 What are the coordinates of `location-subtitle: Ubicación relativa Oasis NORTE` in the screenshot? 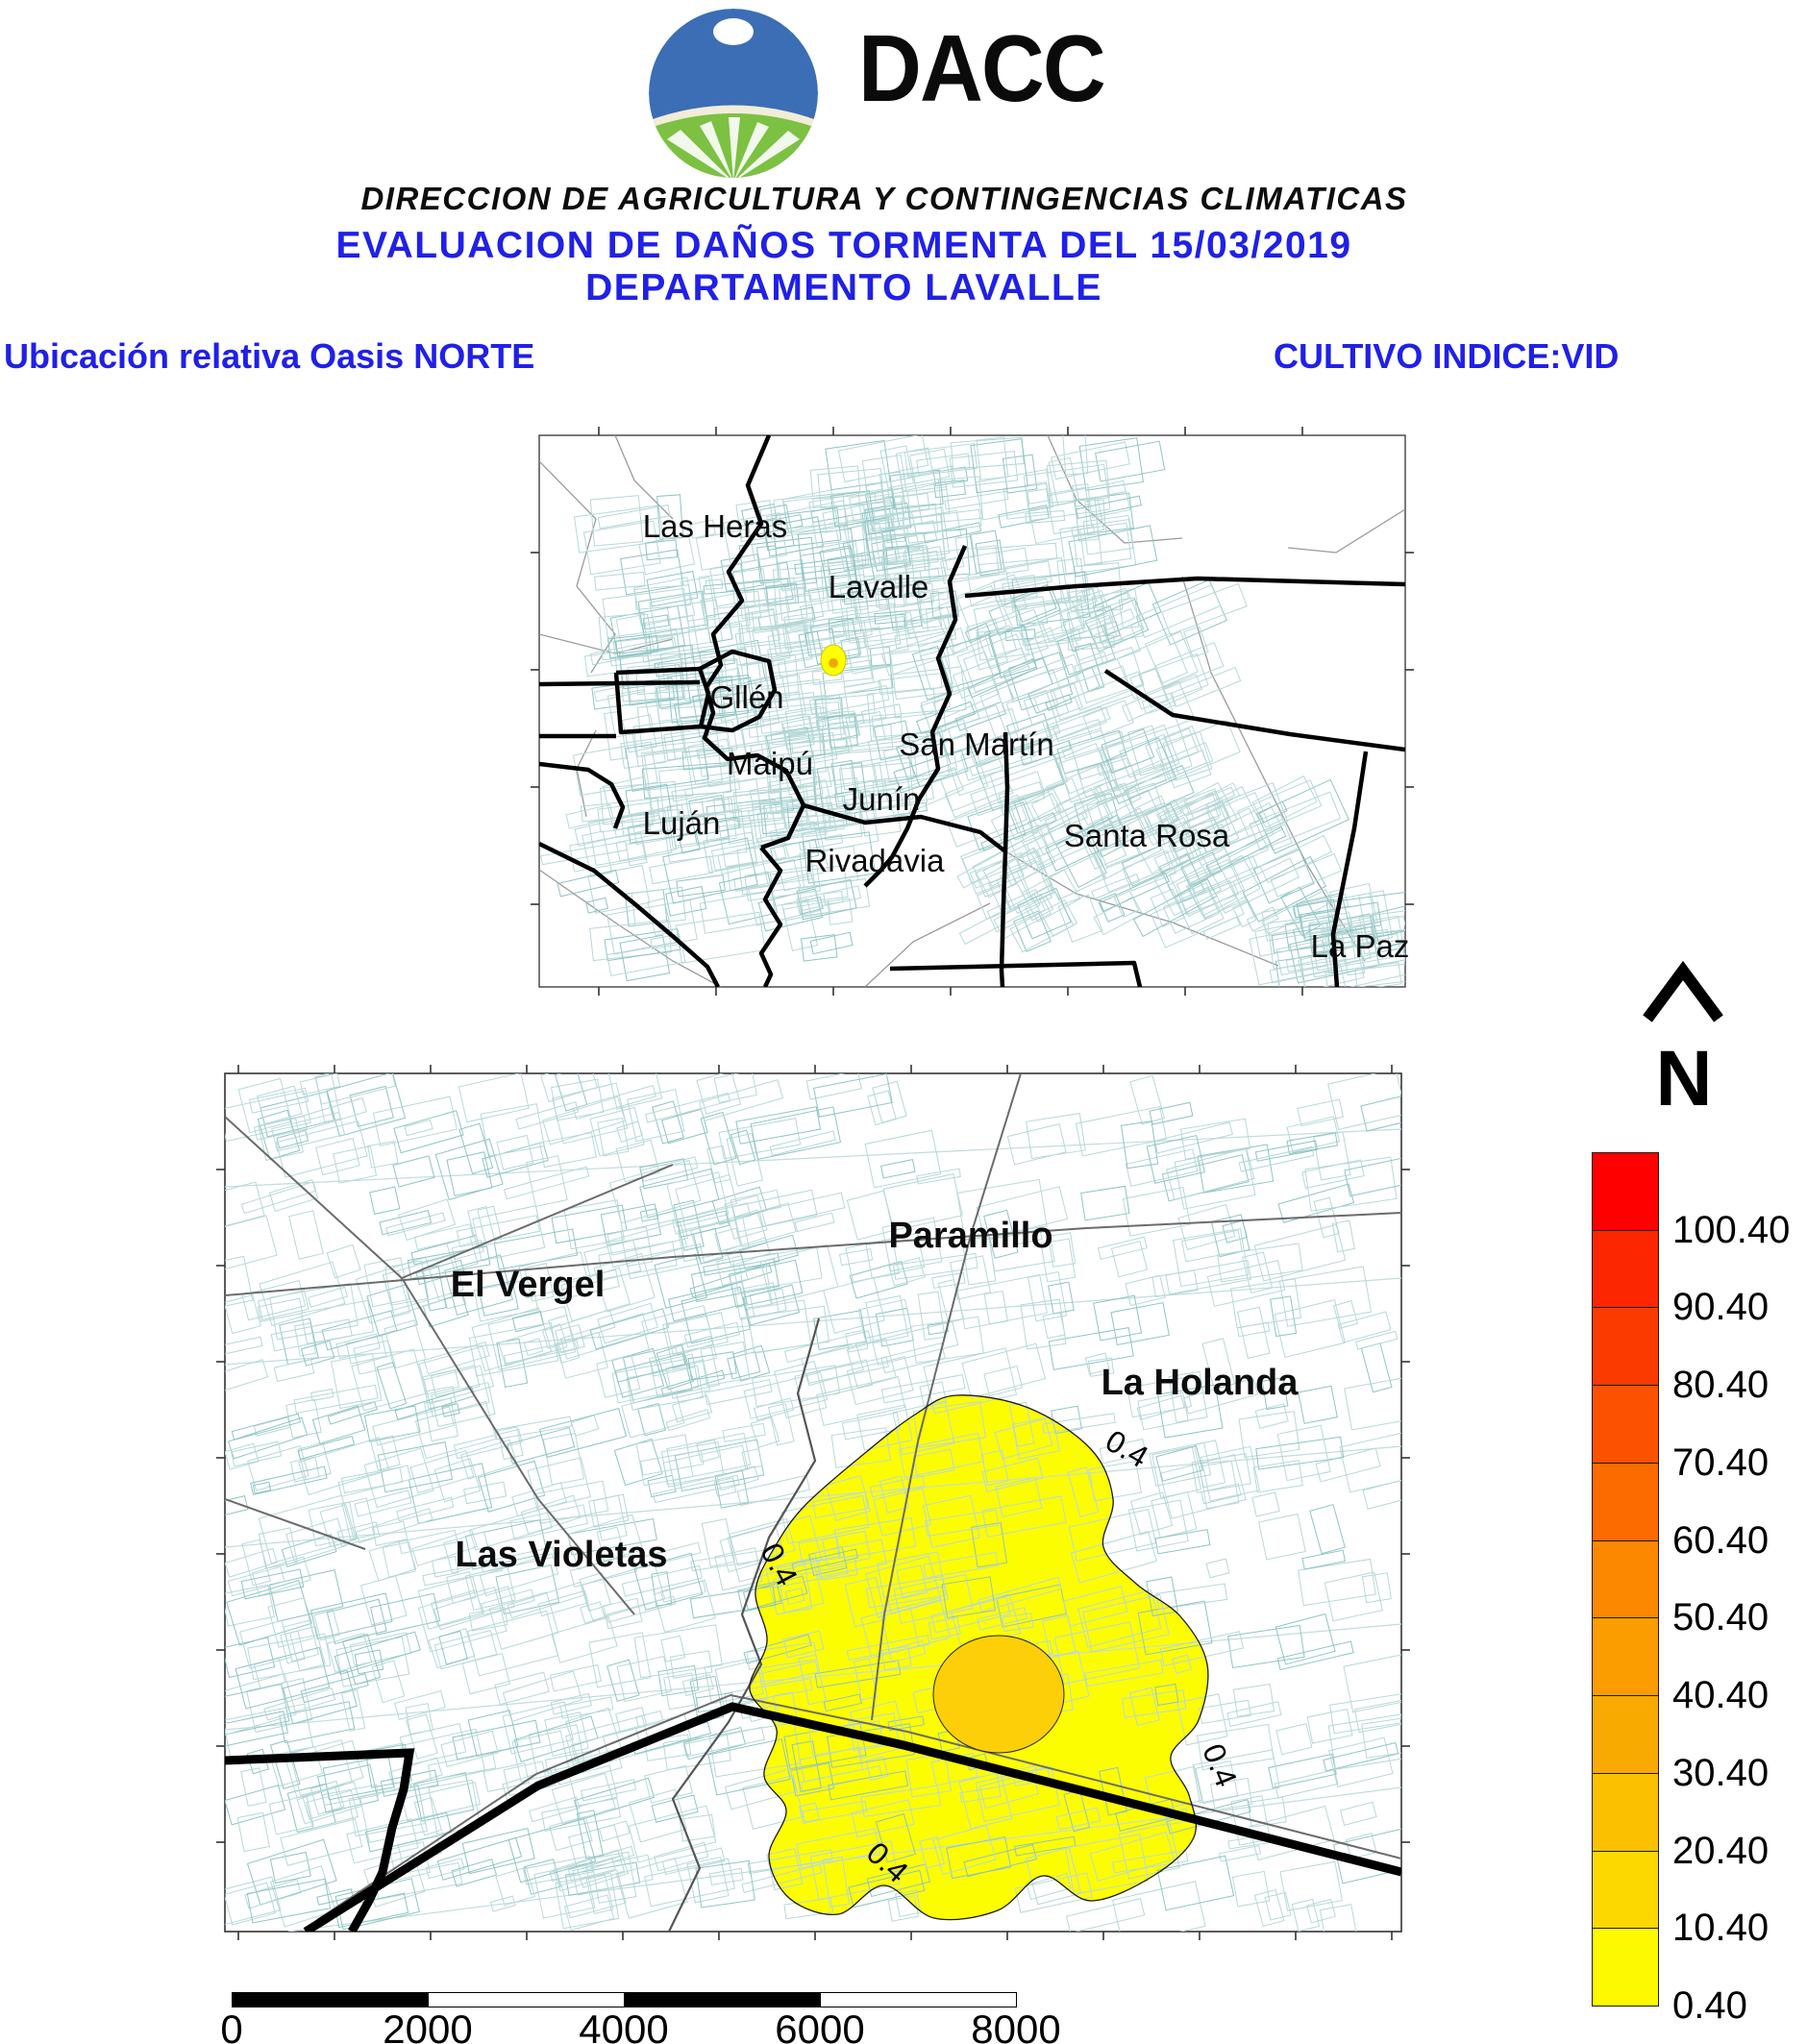 It's located at (269, 356).